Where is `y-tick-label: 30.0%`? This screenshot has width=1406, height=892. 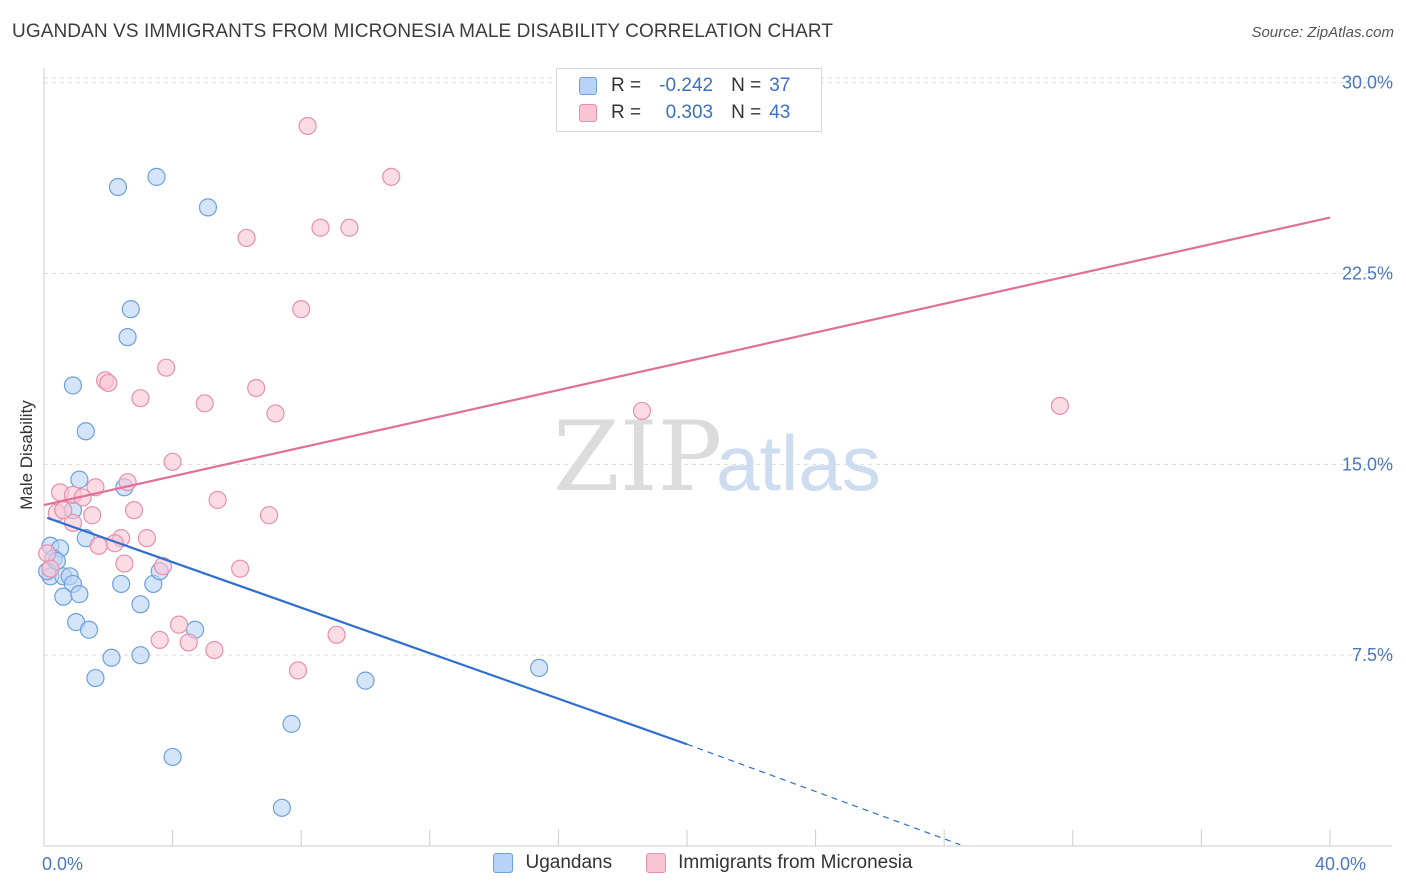
y-tick-label: 30.0% is located at coordinates (1367, 83).